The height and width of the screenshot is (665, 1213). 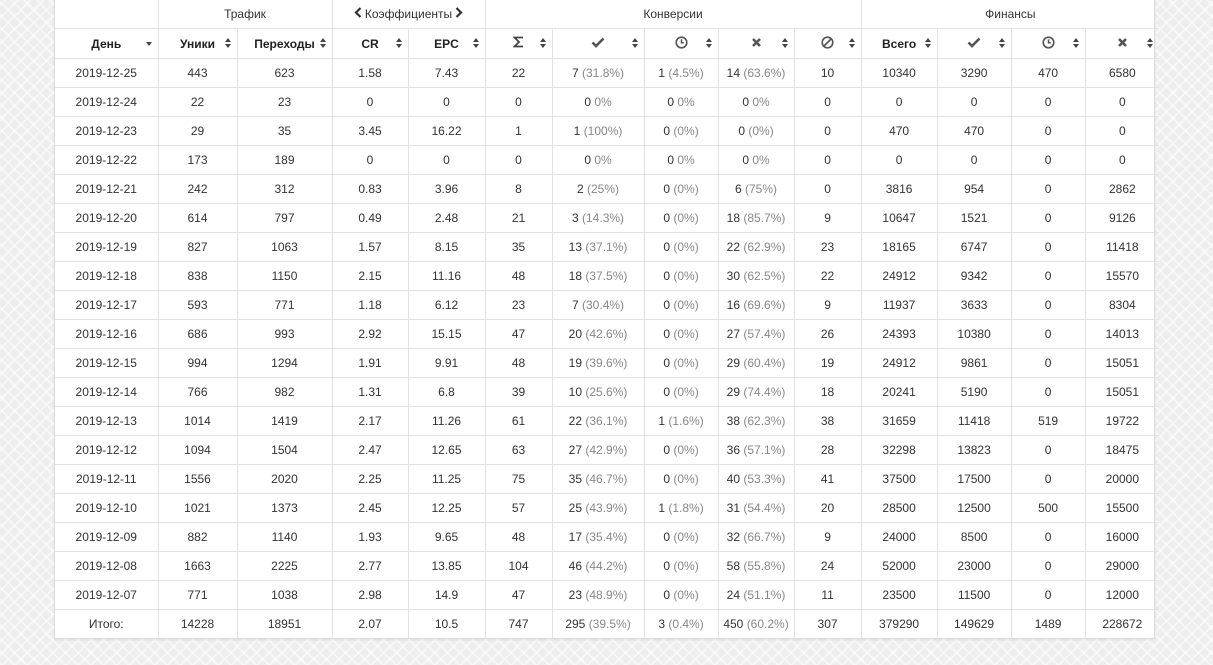 What do you see at coordinates (284, 392) in the screenshot?
I see `cell-clicks: 982` at bounding box center [284, 392].